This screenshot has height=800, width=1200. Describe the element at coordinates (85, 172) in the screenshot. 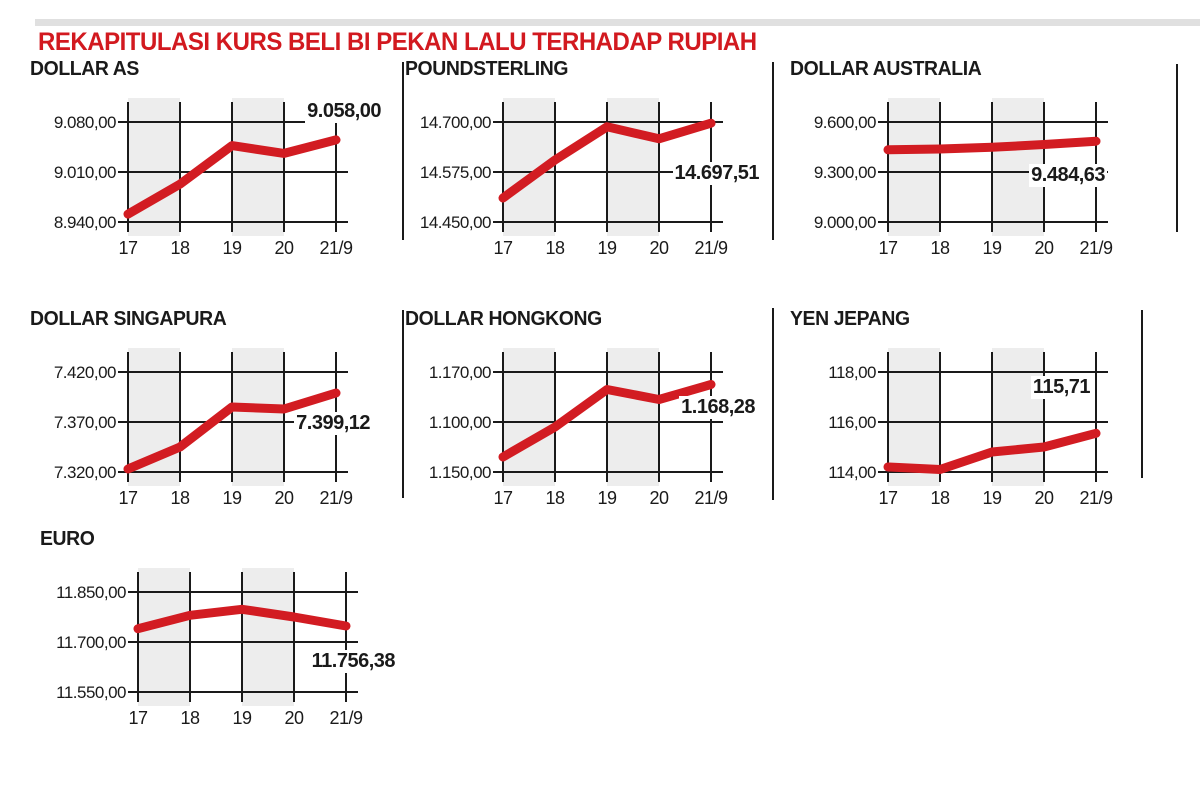

I see `y-tick-label: 9.010,00` at that location.